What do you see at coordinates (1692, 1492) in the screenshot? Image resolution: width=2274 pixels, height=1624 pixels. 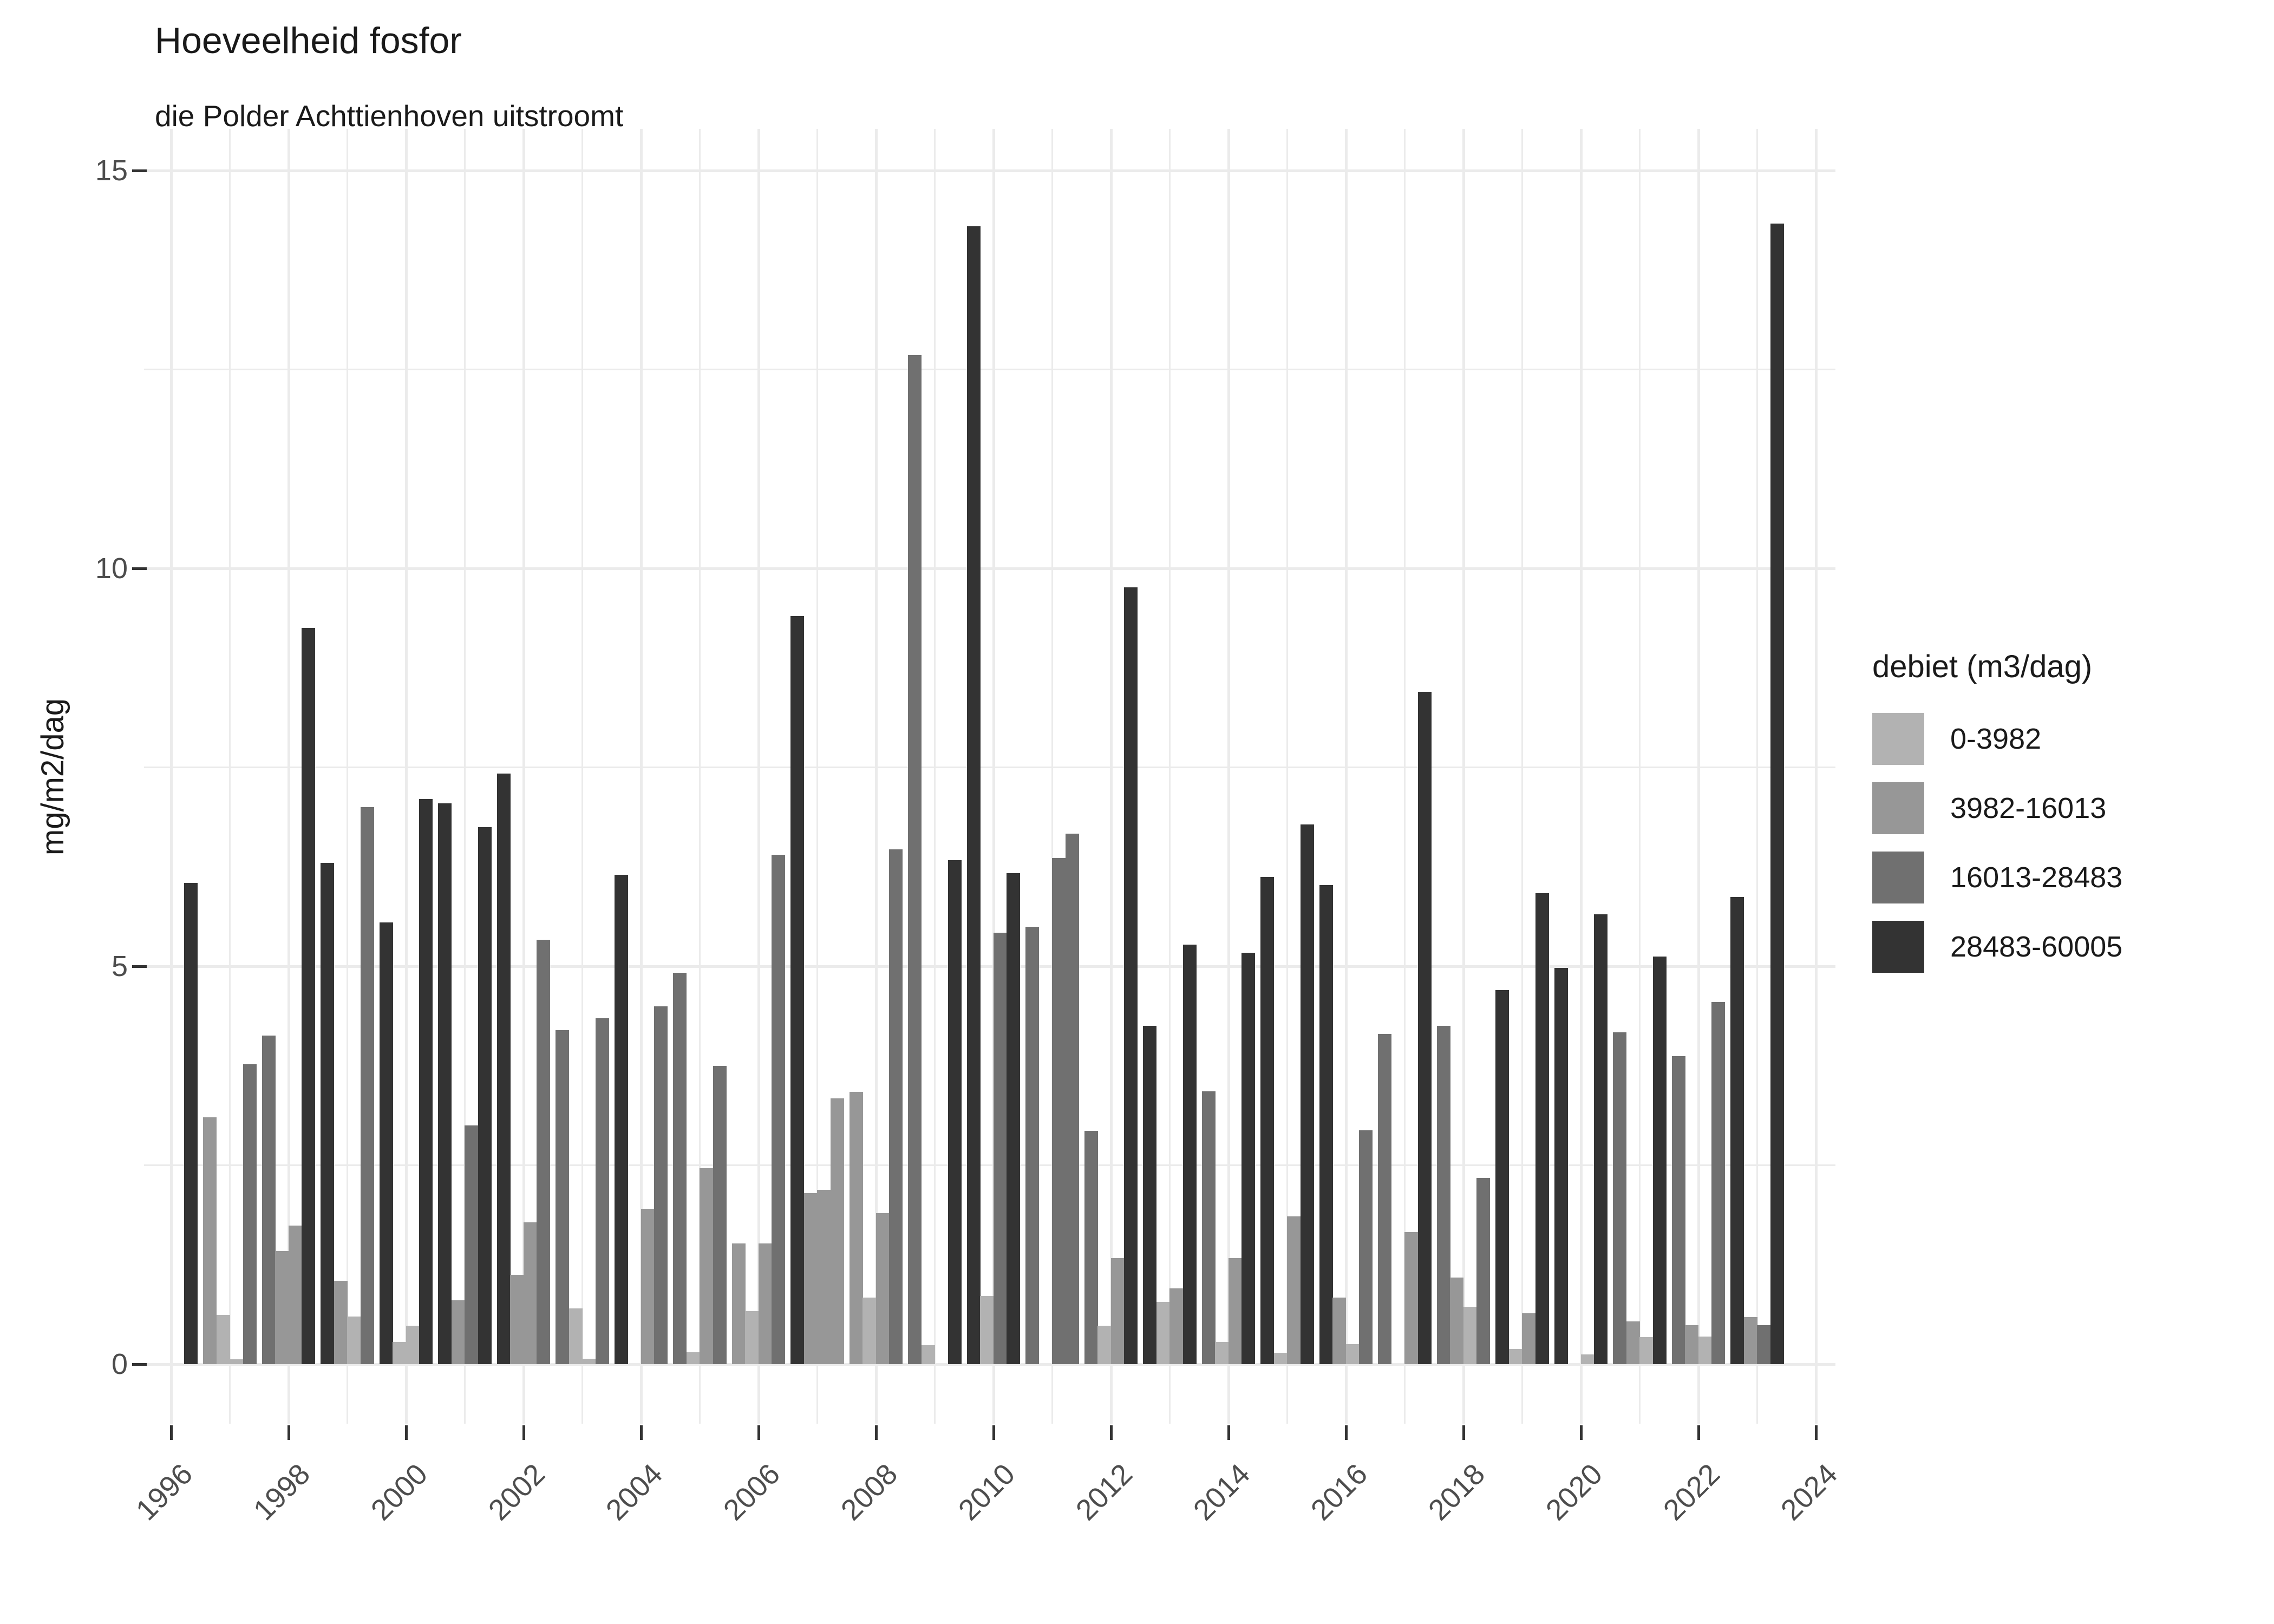 I see `x-tick-label: 2022` at bounding box center [1692, 1492].